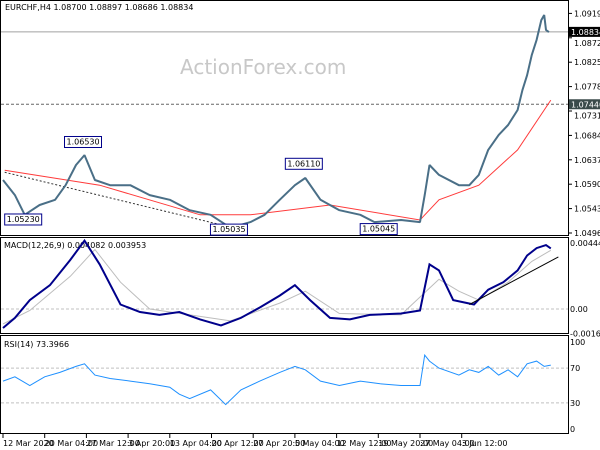 The height and width of the screenshot is (450, 600). I want to click on price-tick-label: 1.09190, so click(587, 13).